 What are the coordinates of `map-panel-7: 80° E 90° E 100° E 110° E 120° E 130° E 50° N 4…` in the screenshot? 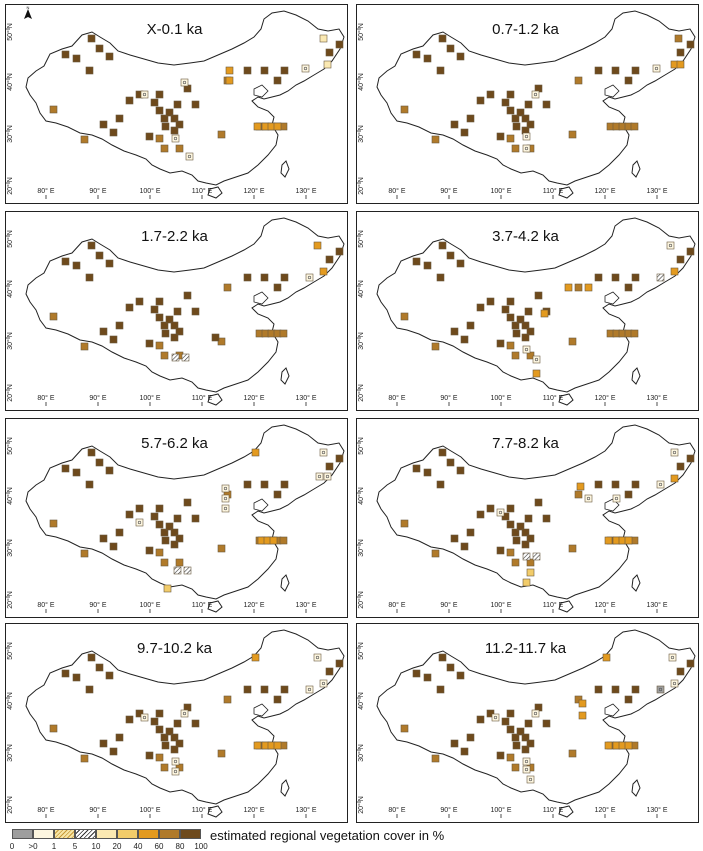 It's located at (176, 723).